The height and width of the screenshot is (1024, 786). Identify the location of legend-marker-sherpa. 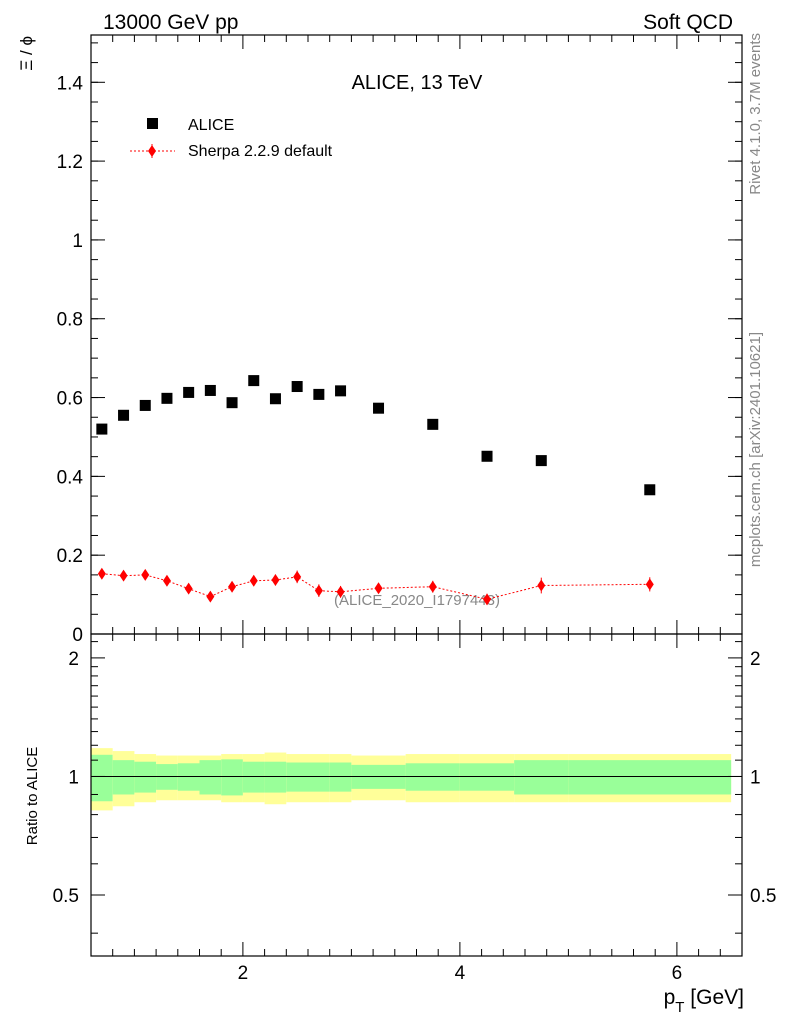
(152, 151).